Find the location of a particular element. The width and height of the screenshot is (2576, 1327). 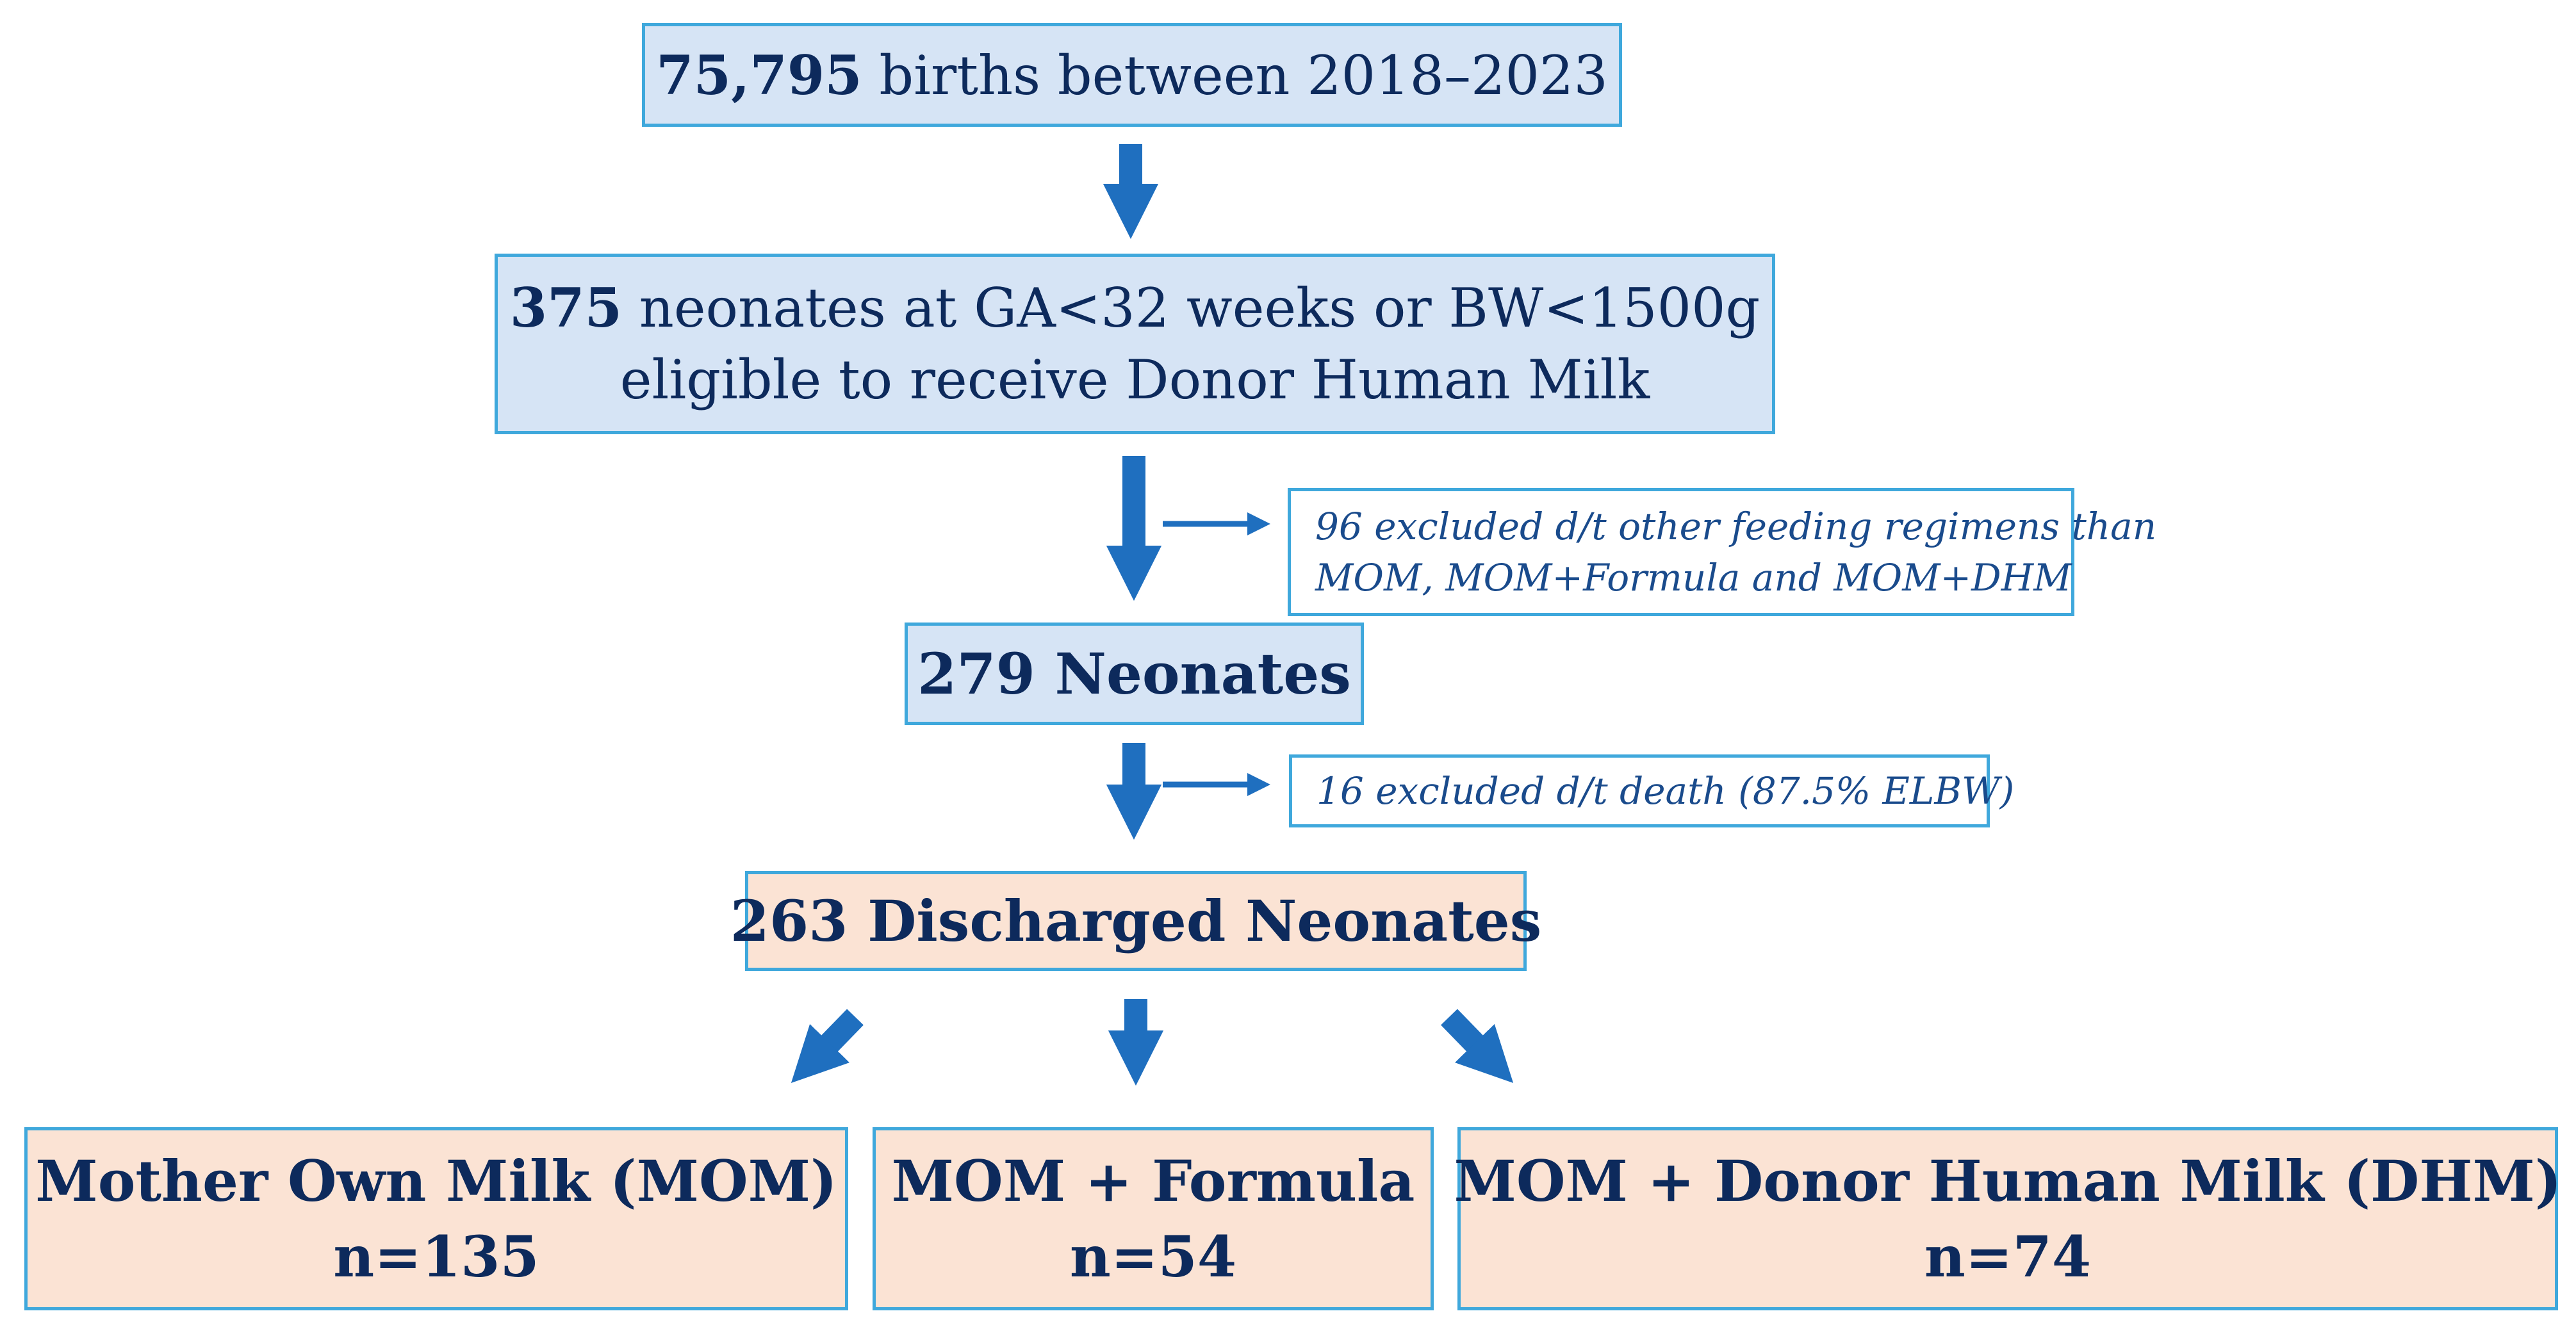

group-dhm-label: MOM + Donor Human Milk (DHM) is located at coordinates (2008, 1181).